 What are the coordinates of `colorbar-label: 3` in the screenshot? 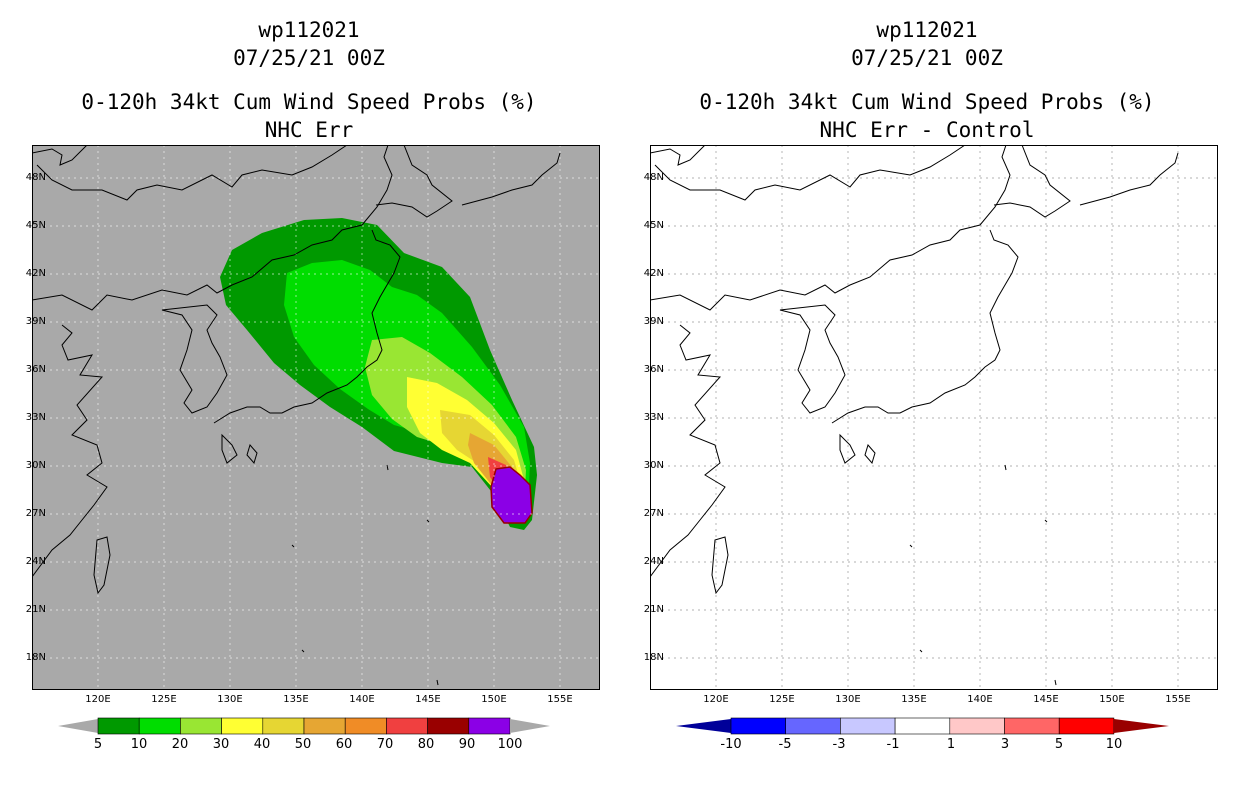 It's located at (1005, 744).